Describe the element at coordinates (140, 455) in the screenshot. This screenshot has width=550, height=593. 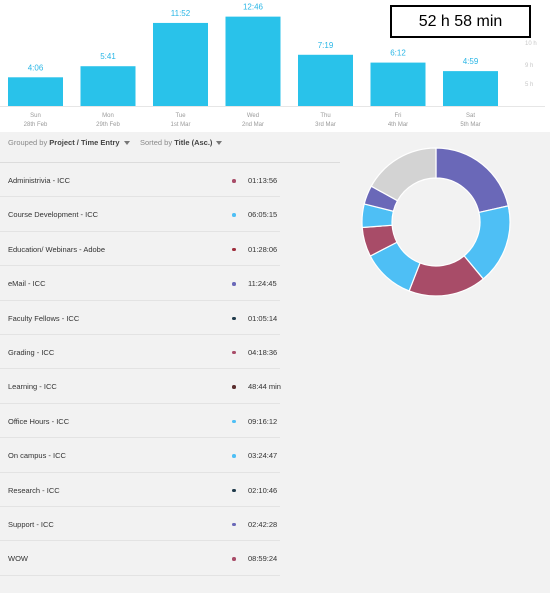
I see `list-item: On campus - ICC 03:24:47` at that location.